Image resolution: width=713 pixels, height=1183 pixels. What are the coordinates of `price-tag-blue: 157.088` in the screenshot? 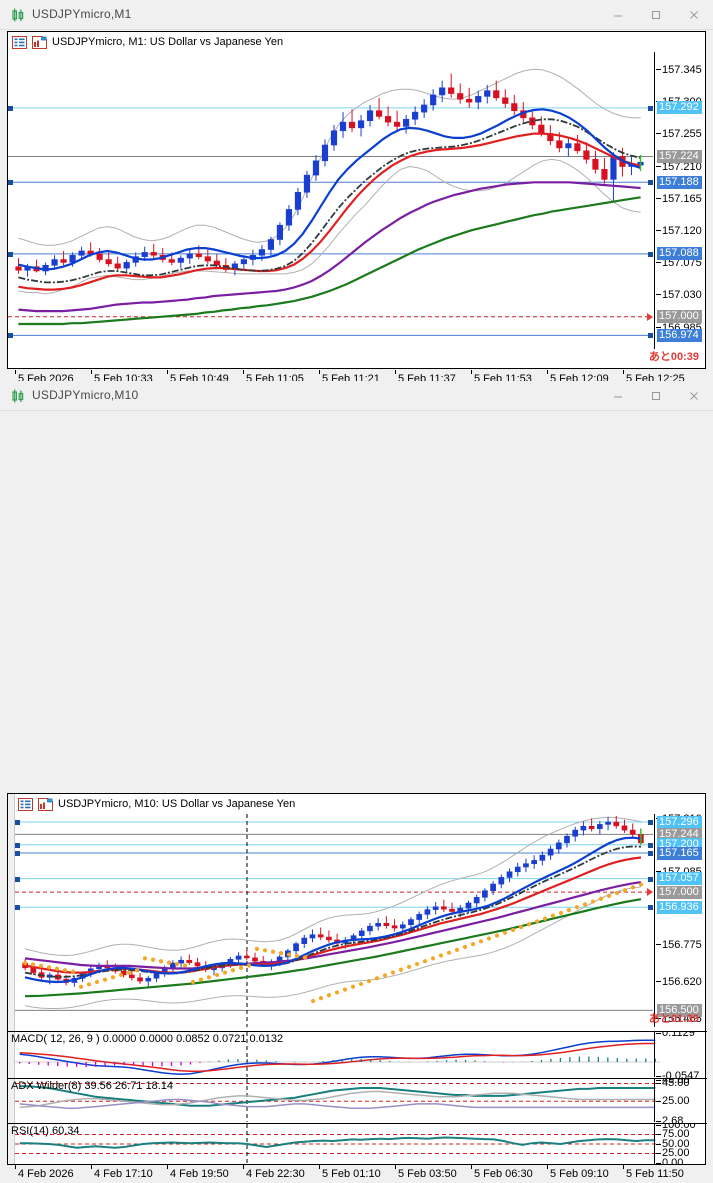 It's located at (679, 254).